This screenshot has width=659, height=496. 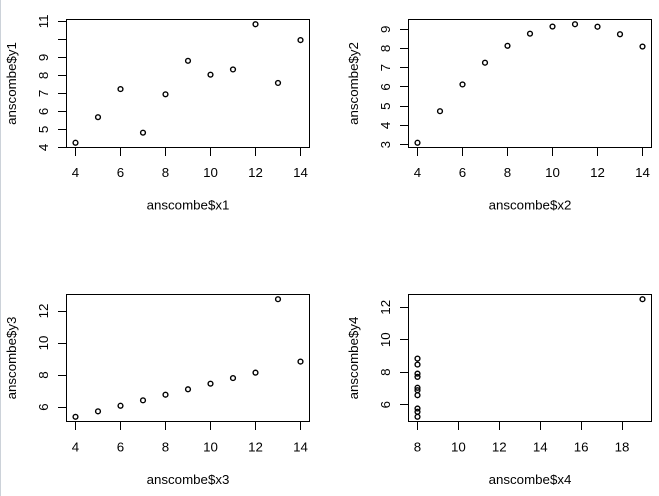 What do you see at coordinates (353, 83) in the screenshot?
I see `svg-text: anscombe$y2` at bounding box center [353, 83].